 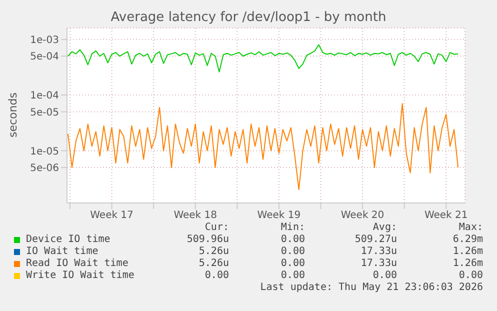 What do you see at coordinates (371, 287) in the screenshot?
I see `text: Last update: Thu May 21 23:06:03 2026` at bounding box center [371, 287].